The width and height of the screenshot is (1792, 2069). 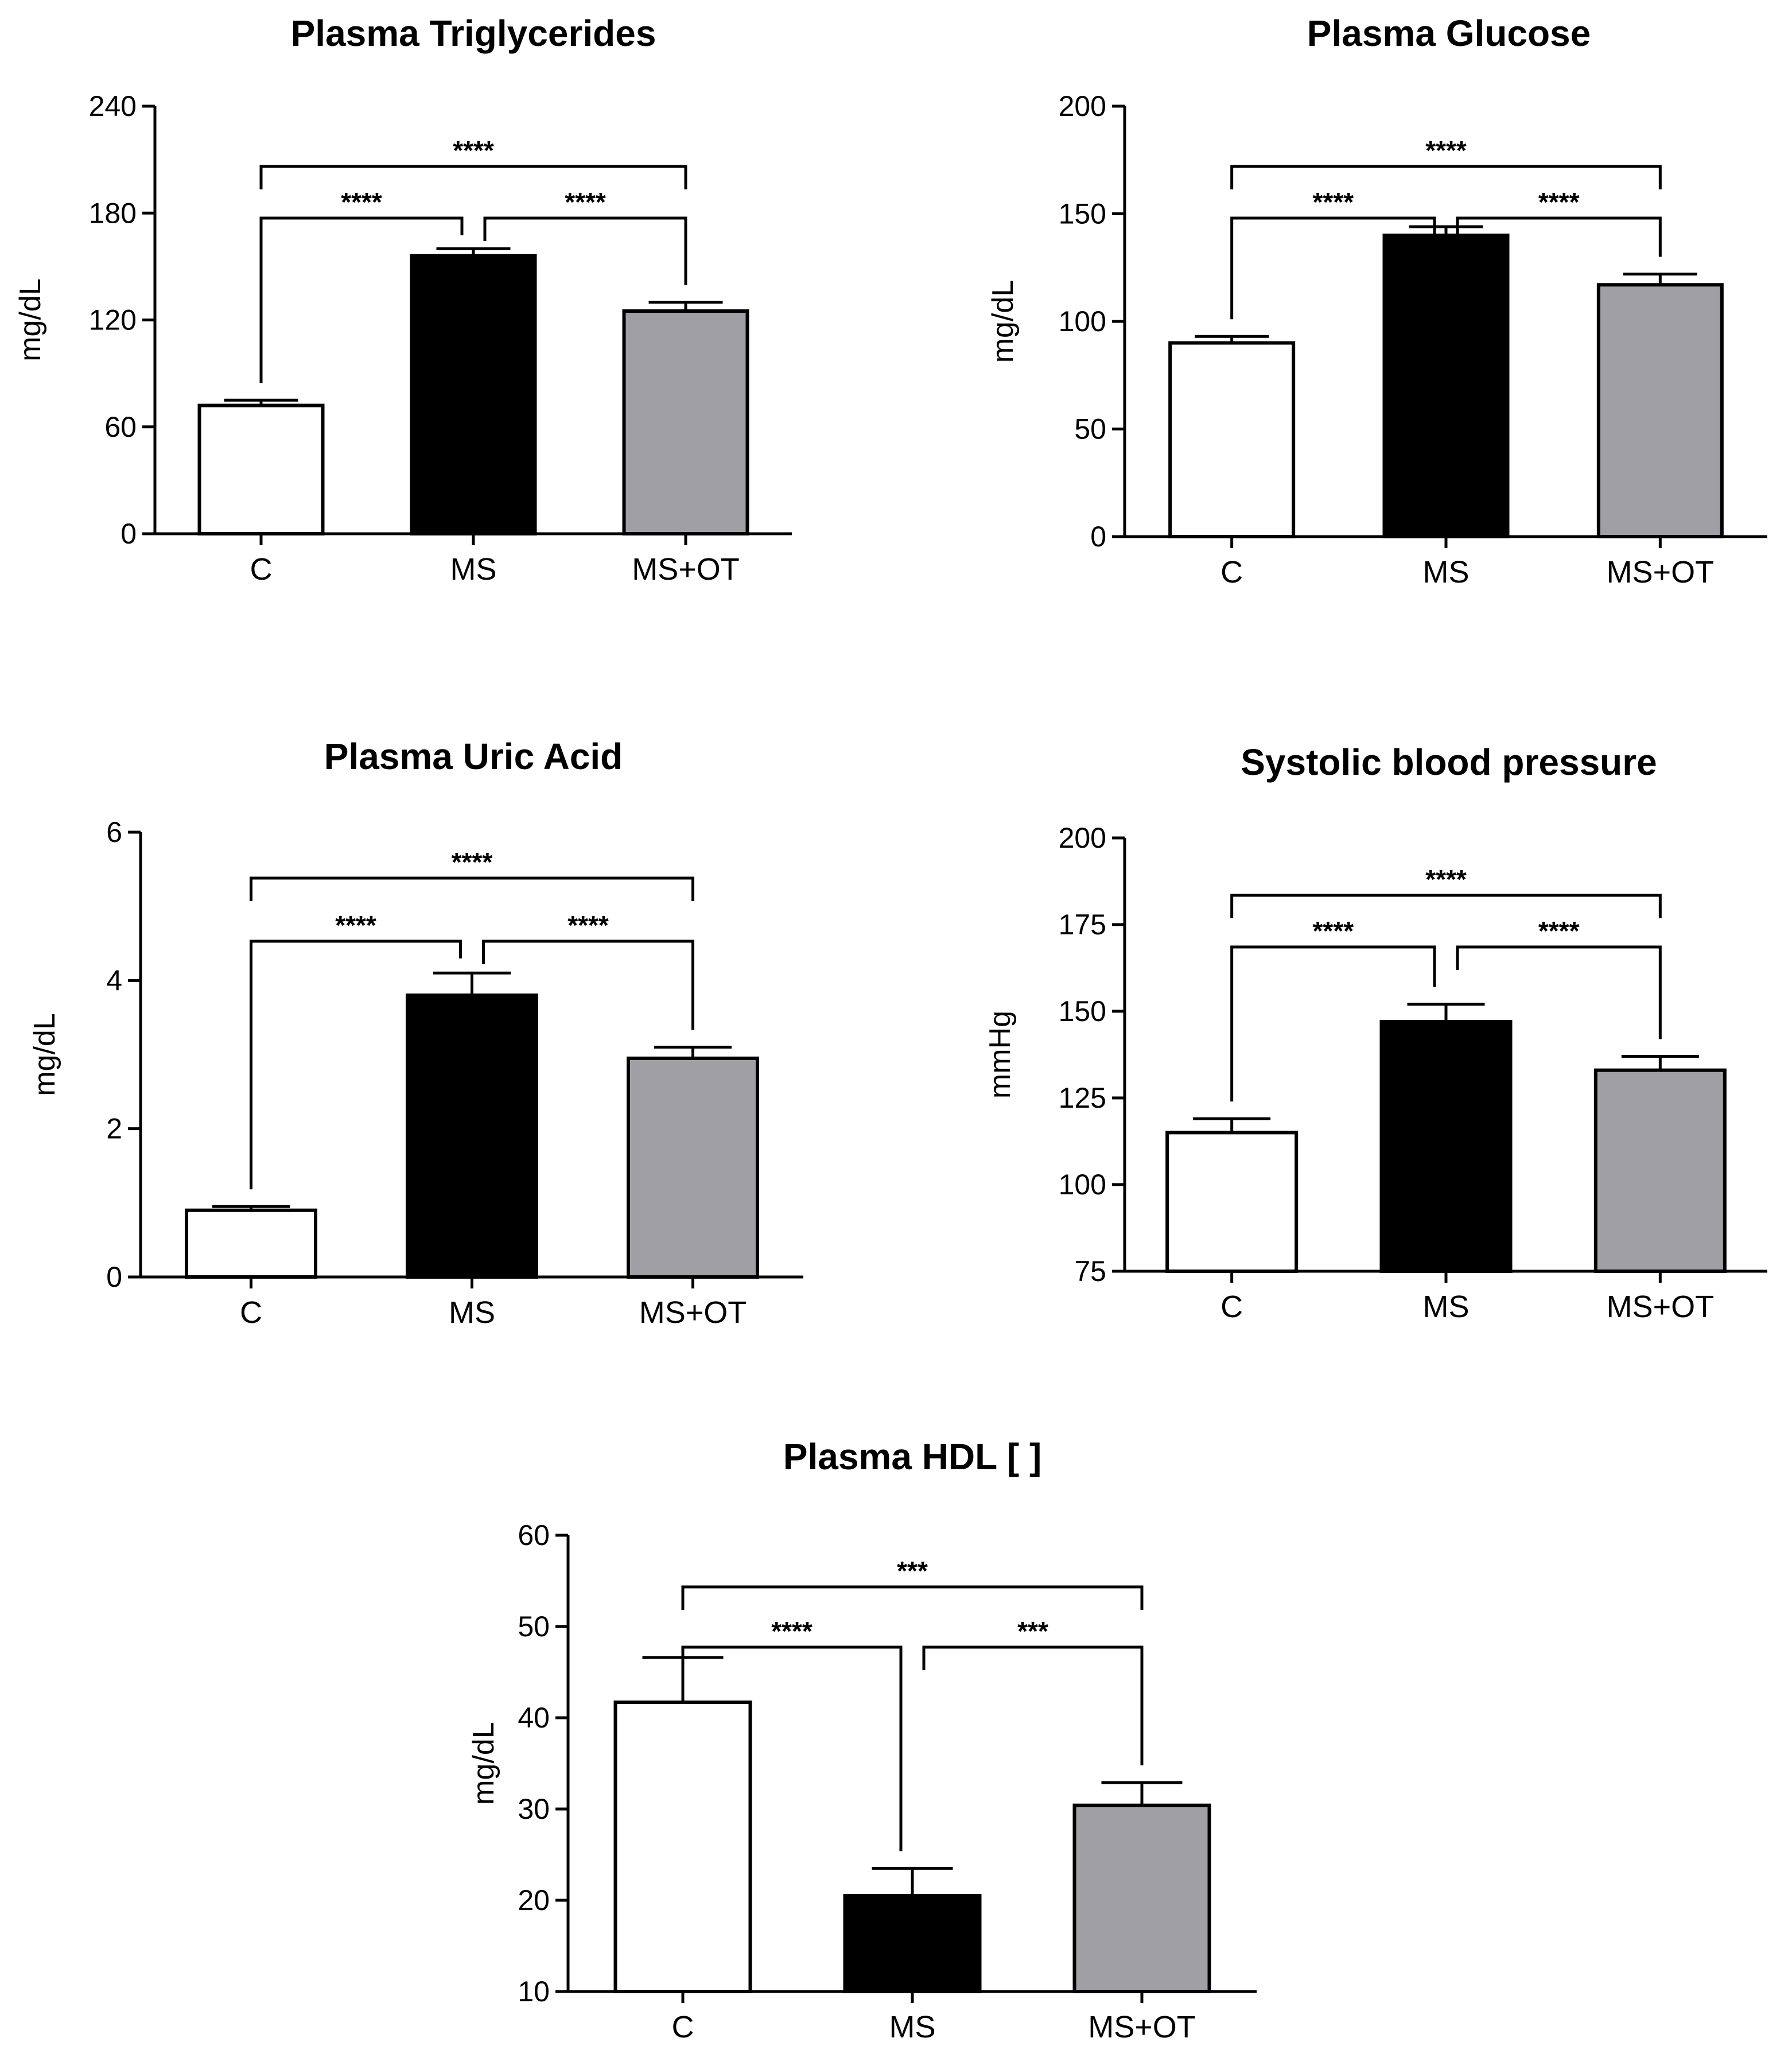 What do you see at coordinates (1001, 1055) in the screenshot?
I see `y-axis-label: mmHg` at bounding box center [1001, 1055].